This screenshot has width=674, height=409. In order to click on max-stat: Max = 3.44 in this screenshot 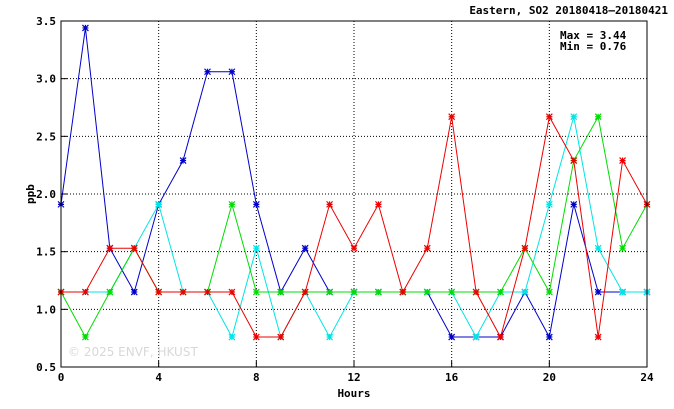, I will do `click(593, 35)`.